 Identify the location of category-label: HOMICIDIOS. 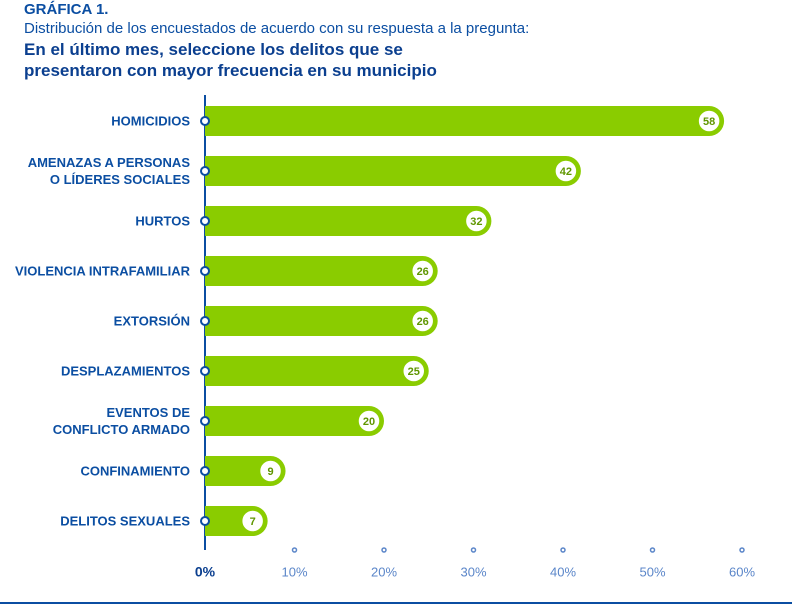
(150, 121).